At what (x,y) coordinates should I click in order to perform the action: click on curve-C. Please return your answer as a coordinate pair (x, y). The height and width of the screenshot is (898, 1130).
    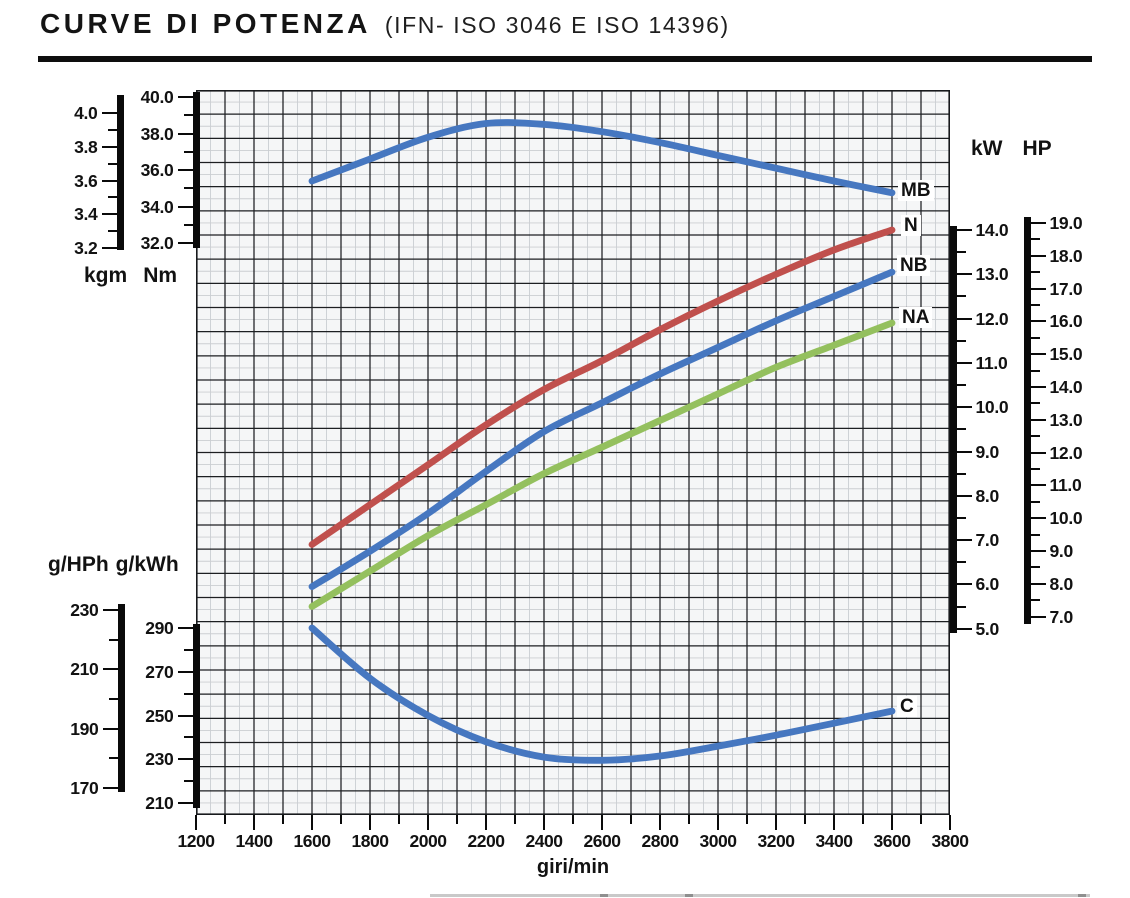
    Looking at the image, I should click on (602, 694).